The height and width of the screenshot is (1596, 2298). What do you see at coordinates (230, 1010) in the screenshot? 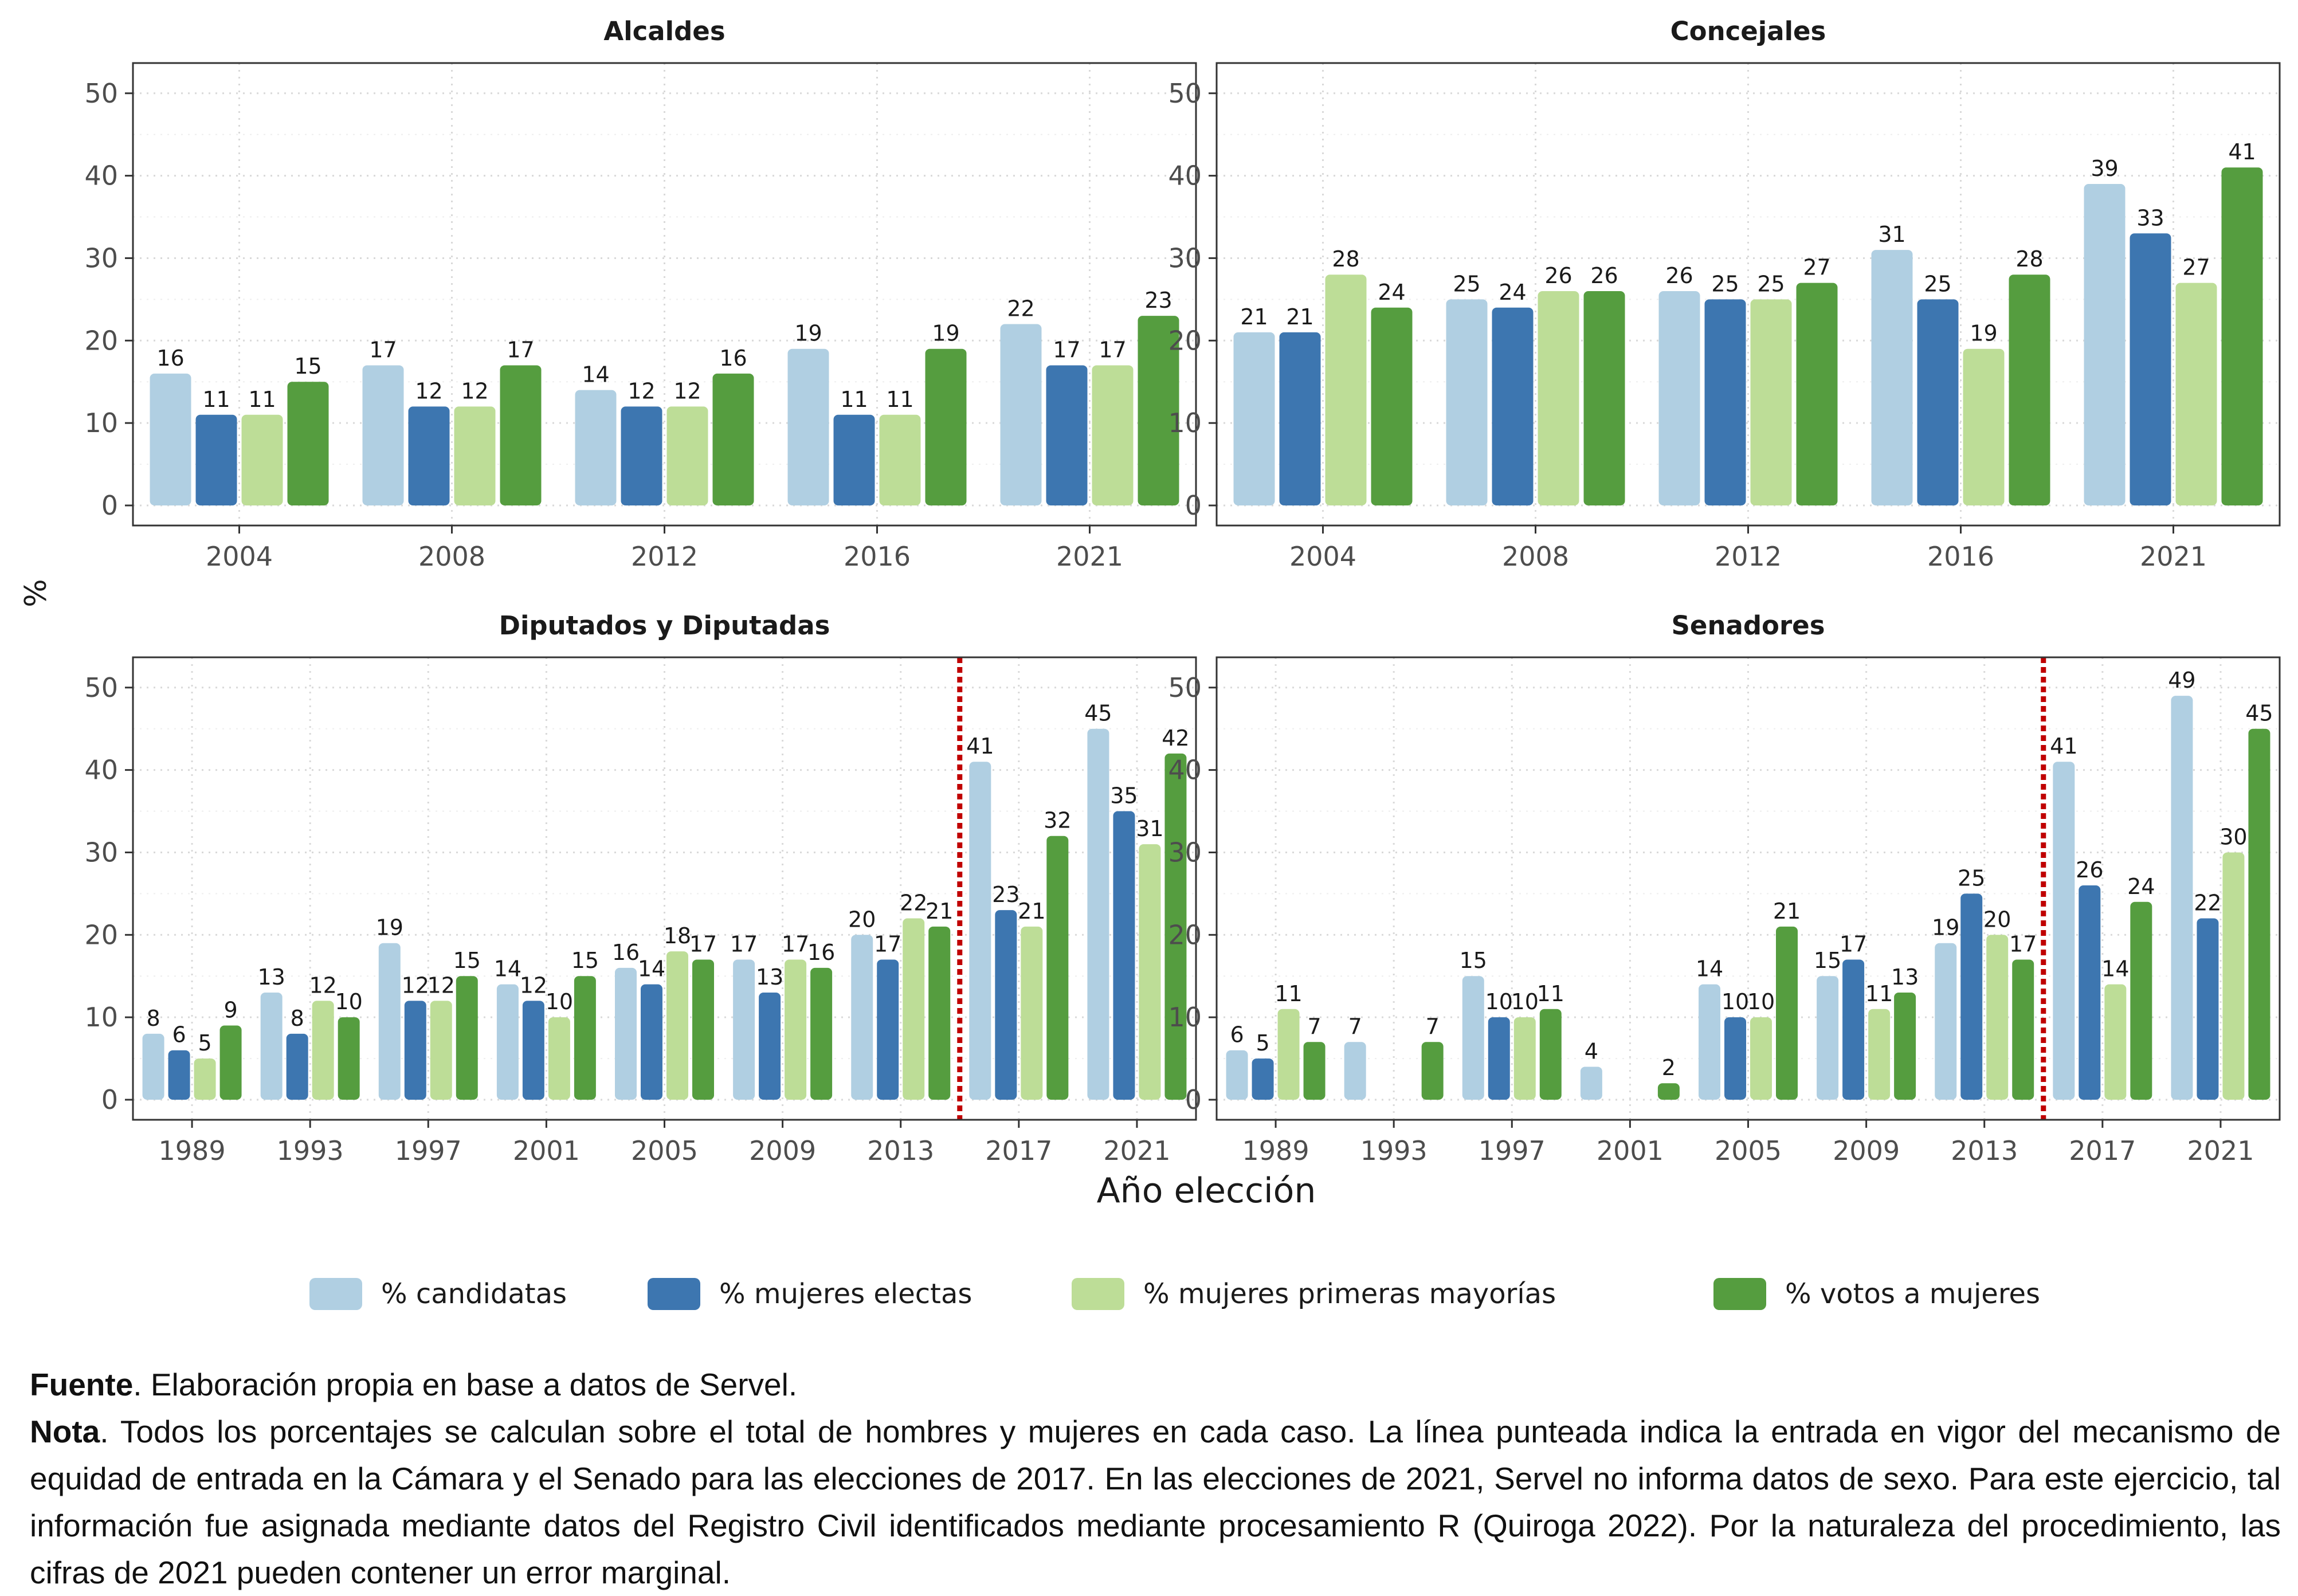
I see `bar-value-label: 9` at bounding box center [230, 1010].